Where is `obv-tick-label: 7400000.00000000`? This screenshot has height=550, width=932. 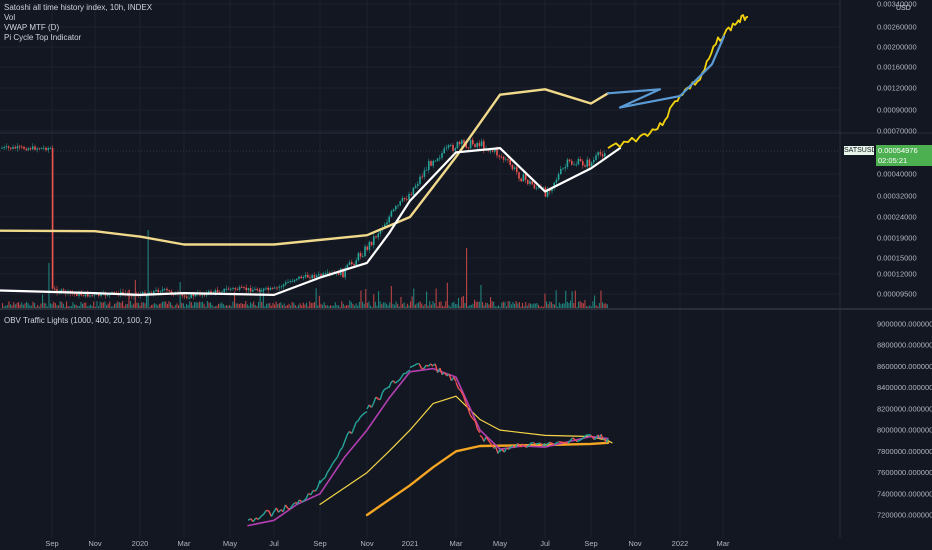 obv-tick-label: 7400000.00000000 is located at coordinates (904, 493).